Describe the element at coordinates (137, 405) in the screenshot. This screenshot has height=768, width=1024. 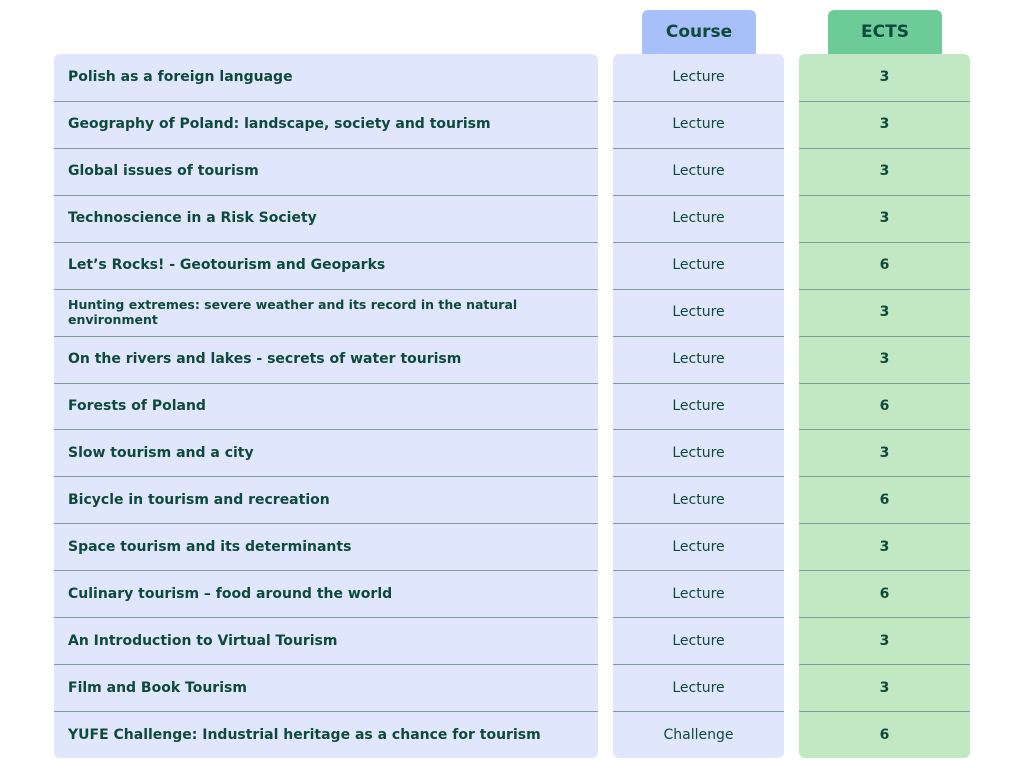
I see `course-name: Forests of Poland` at that location.